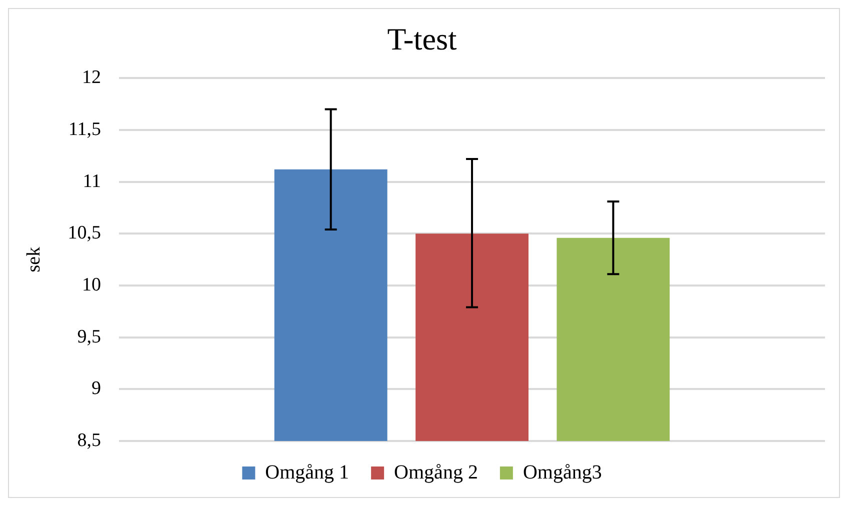 This screenshot has width=848, height=506. Describe the element at coordinates (97, 389) in the screenshot. I see `y-tick-label: 9` at that location.